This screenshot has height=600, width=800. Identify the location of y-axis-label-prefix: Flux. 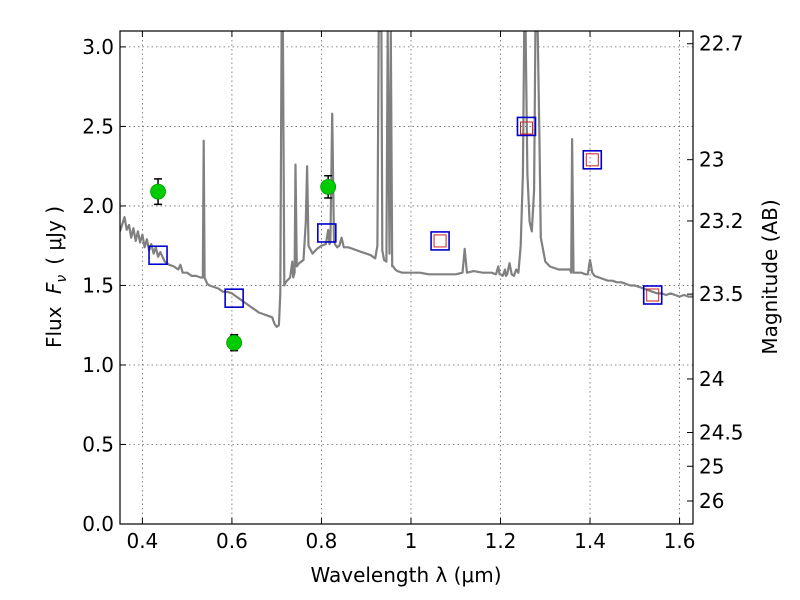
(54, 324).